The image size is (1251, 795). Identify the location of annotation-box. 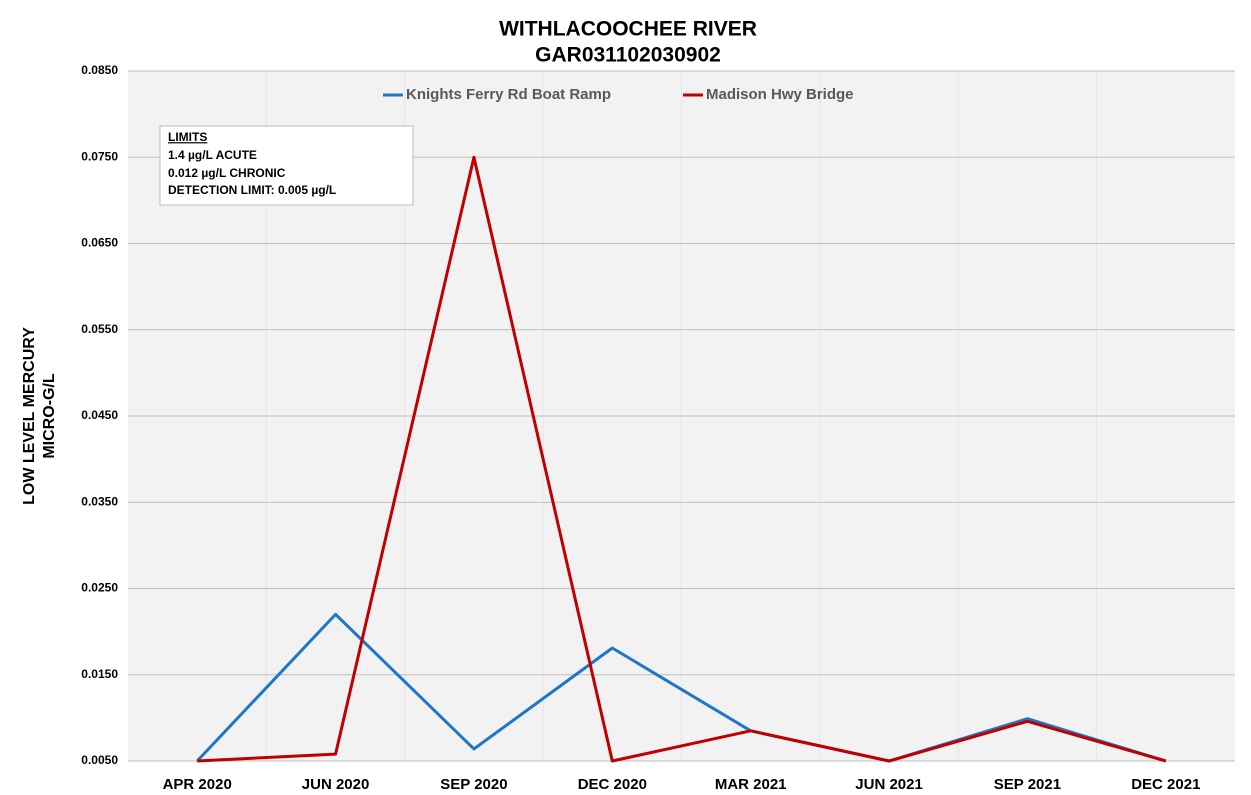
(286, 165).